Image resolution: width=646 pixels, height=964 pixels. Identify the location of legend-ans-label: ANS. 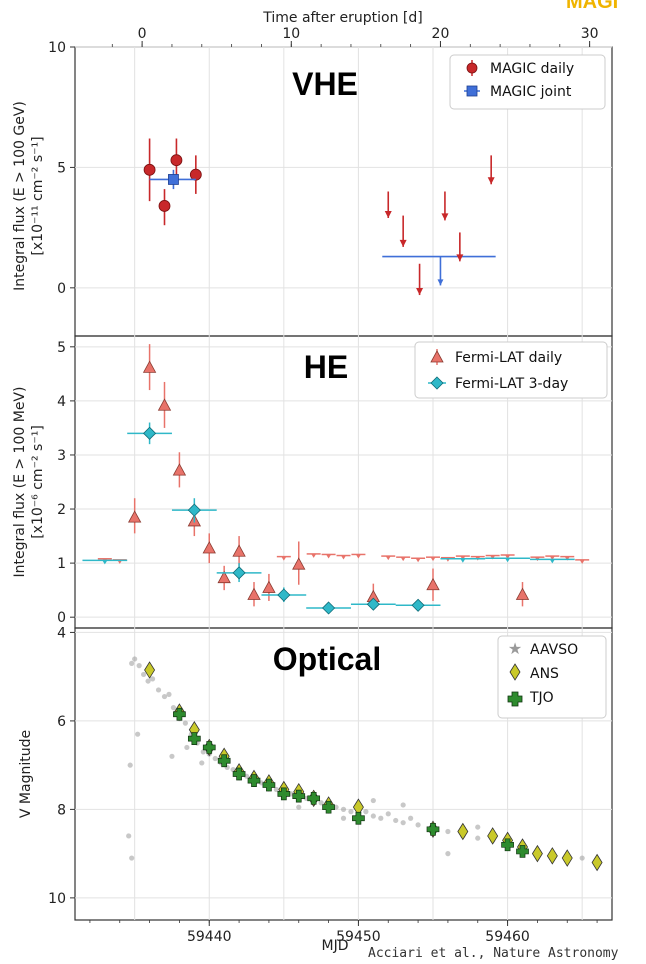
(544, 674).